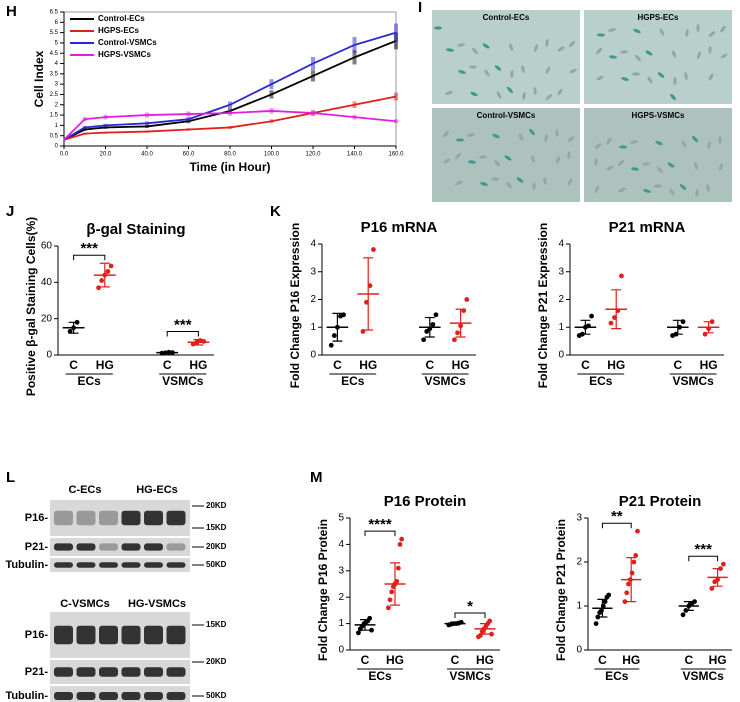  What do you see at coordinates (658, 115) in the screenshot?
I see `image-label: HGPS-VSMCs` at bounding box center [658, 115].